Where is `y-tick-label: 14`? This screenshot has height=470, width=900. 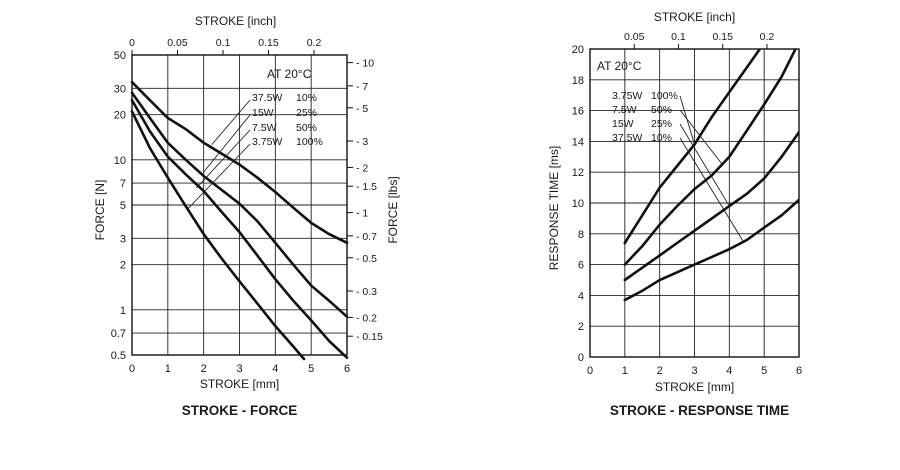 y-tick-label: 14 is located at coordinates (578, 142).